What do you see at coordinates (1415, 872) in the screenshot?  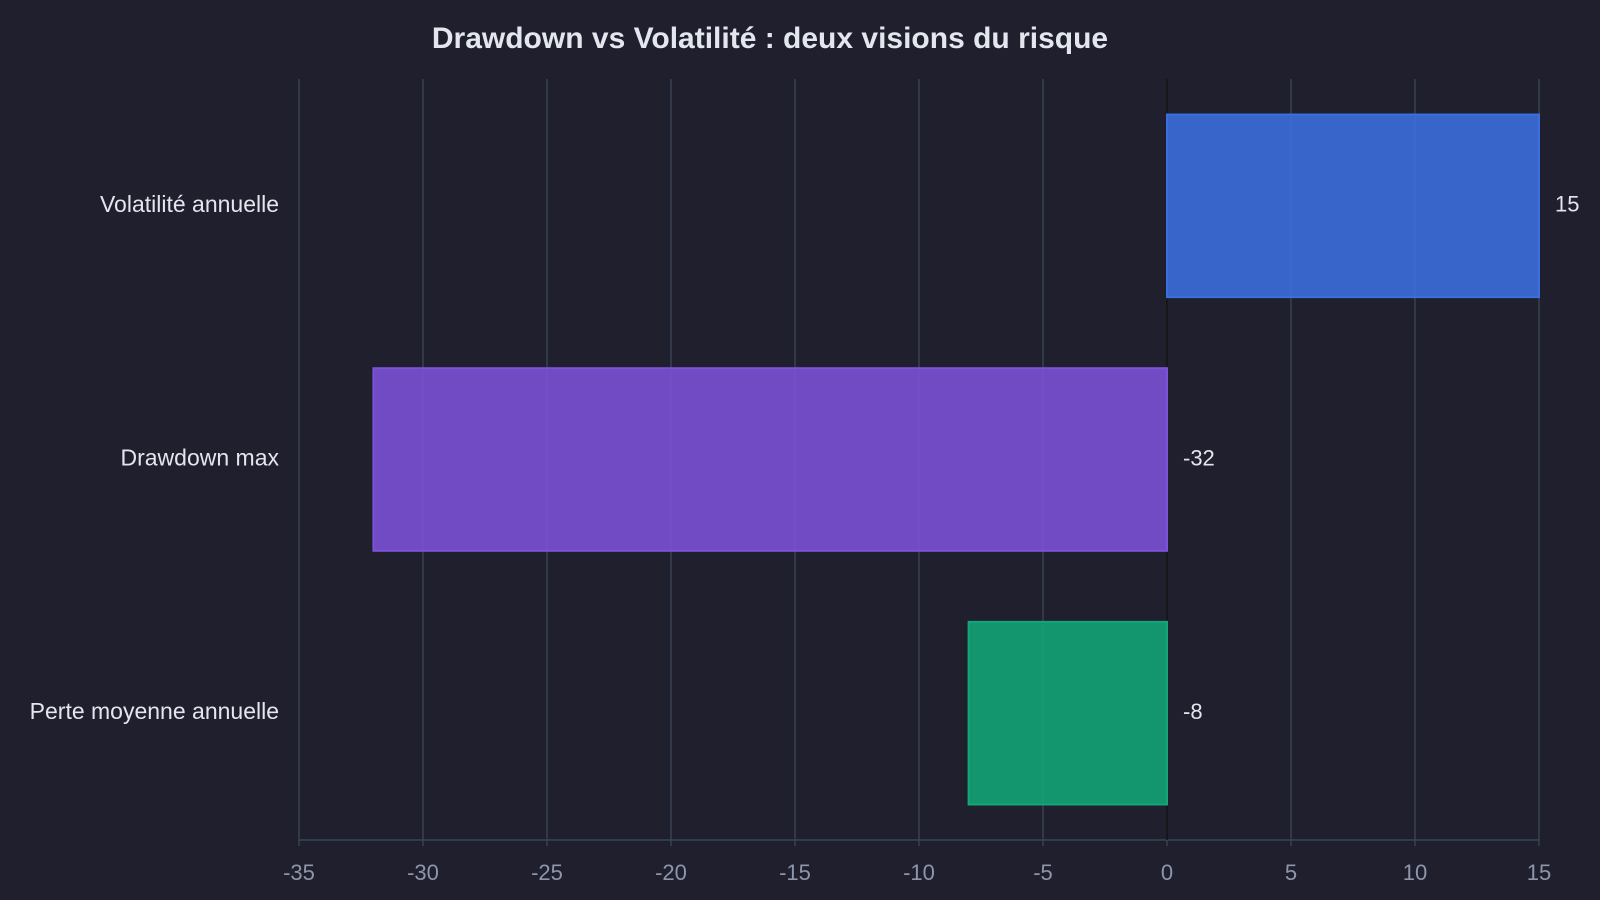 I see `x-tick-label: 10` at bounding box center [1415, 872].